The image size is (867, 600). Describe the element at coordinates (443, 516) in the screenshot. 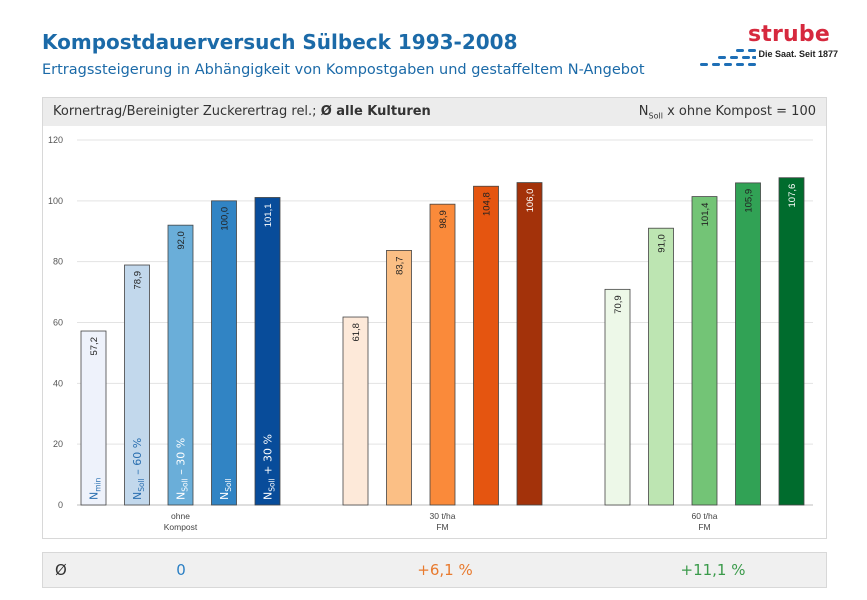

I see `group-label: 30 t/ha` at that location.